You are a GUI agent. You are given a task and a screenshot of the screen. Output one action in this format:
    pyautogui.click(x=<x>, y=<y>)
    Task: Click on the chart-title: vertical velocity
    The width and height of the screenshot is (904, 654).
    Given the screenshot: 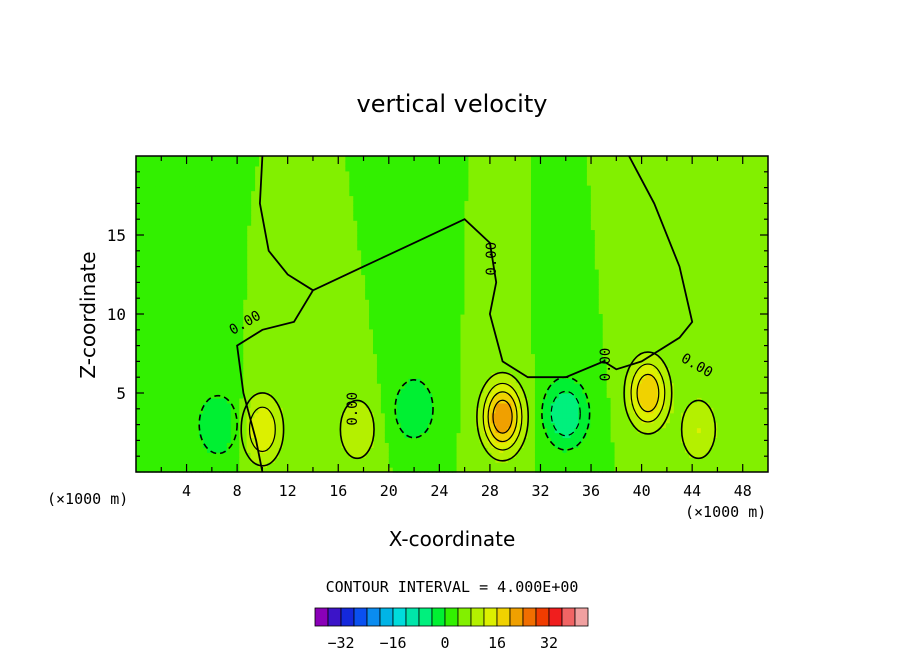 What is the action you would take?
    pyautogui.click(x=452, y=104)
    